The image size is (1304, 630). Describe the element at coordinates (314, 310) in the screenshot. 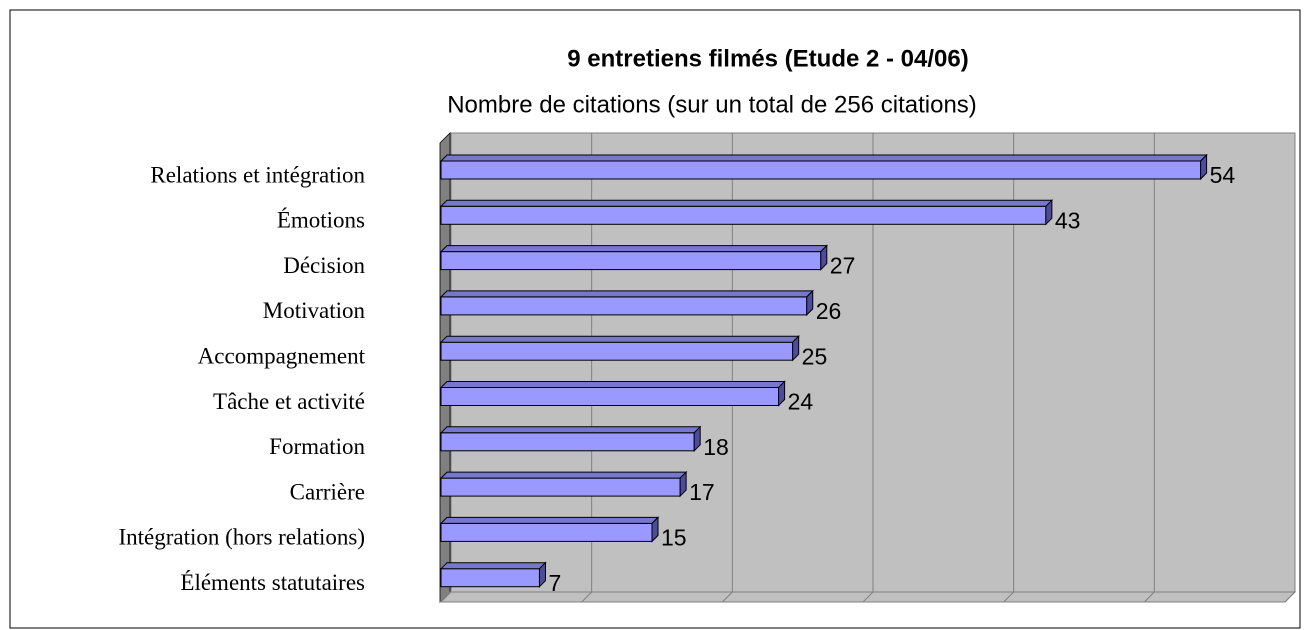

I see `y-tick-label: Motivation` at that location.